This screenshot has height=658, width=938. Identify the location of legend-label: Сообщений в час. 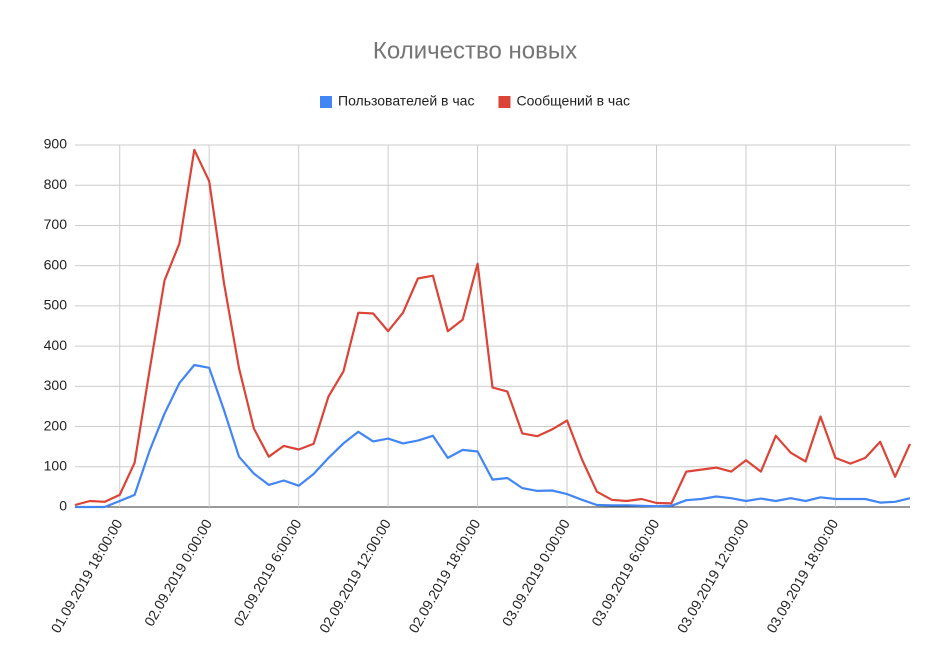
(573, 101).